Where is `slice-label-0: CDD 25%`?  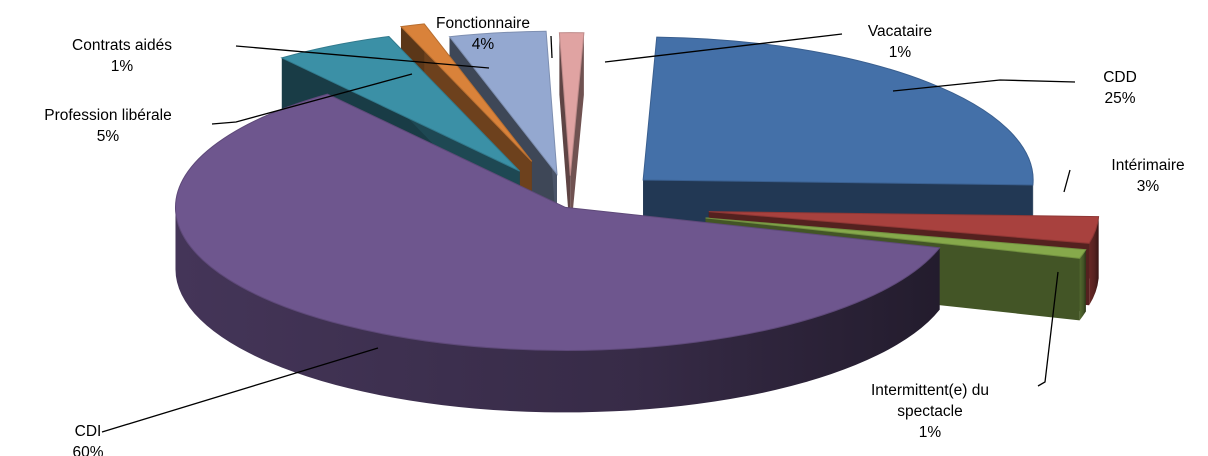
slice-label-0: CDD 25% is located at coordinates (1120, 88).